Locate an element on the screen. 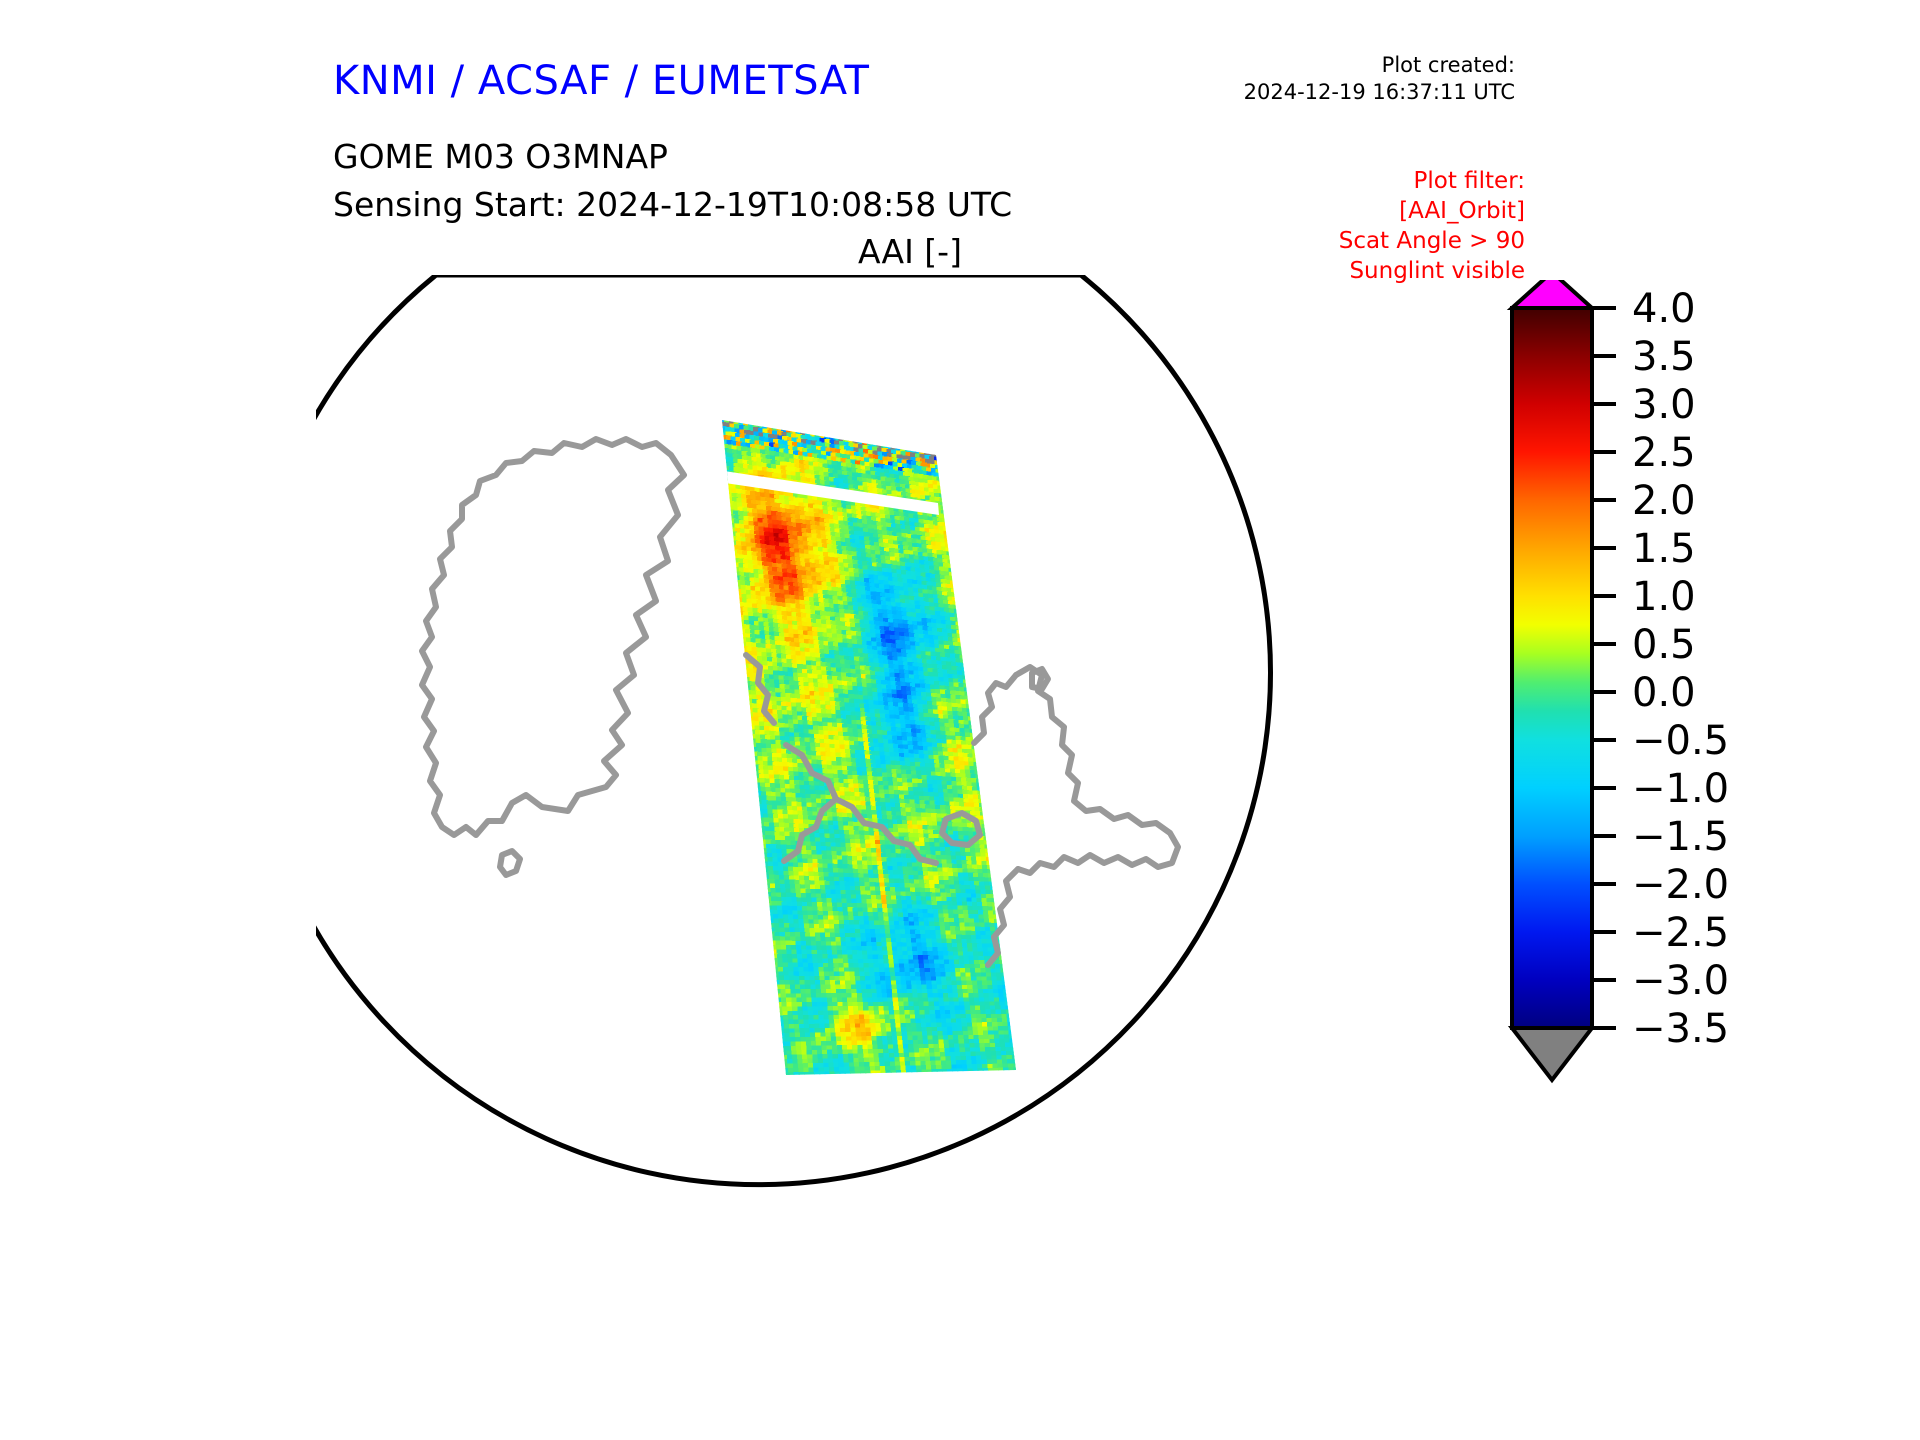 This screenshot has width=1920, height=1440. colorbar-tick-label: 3.0 is located at coordinates (1664, 405).